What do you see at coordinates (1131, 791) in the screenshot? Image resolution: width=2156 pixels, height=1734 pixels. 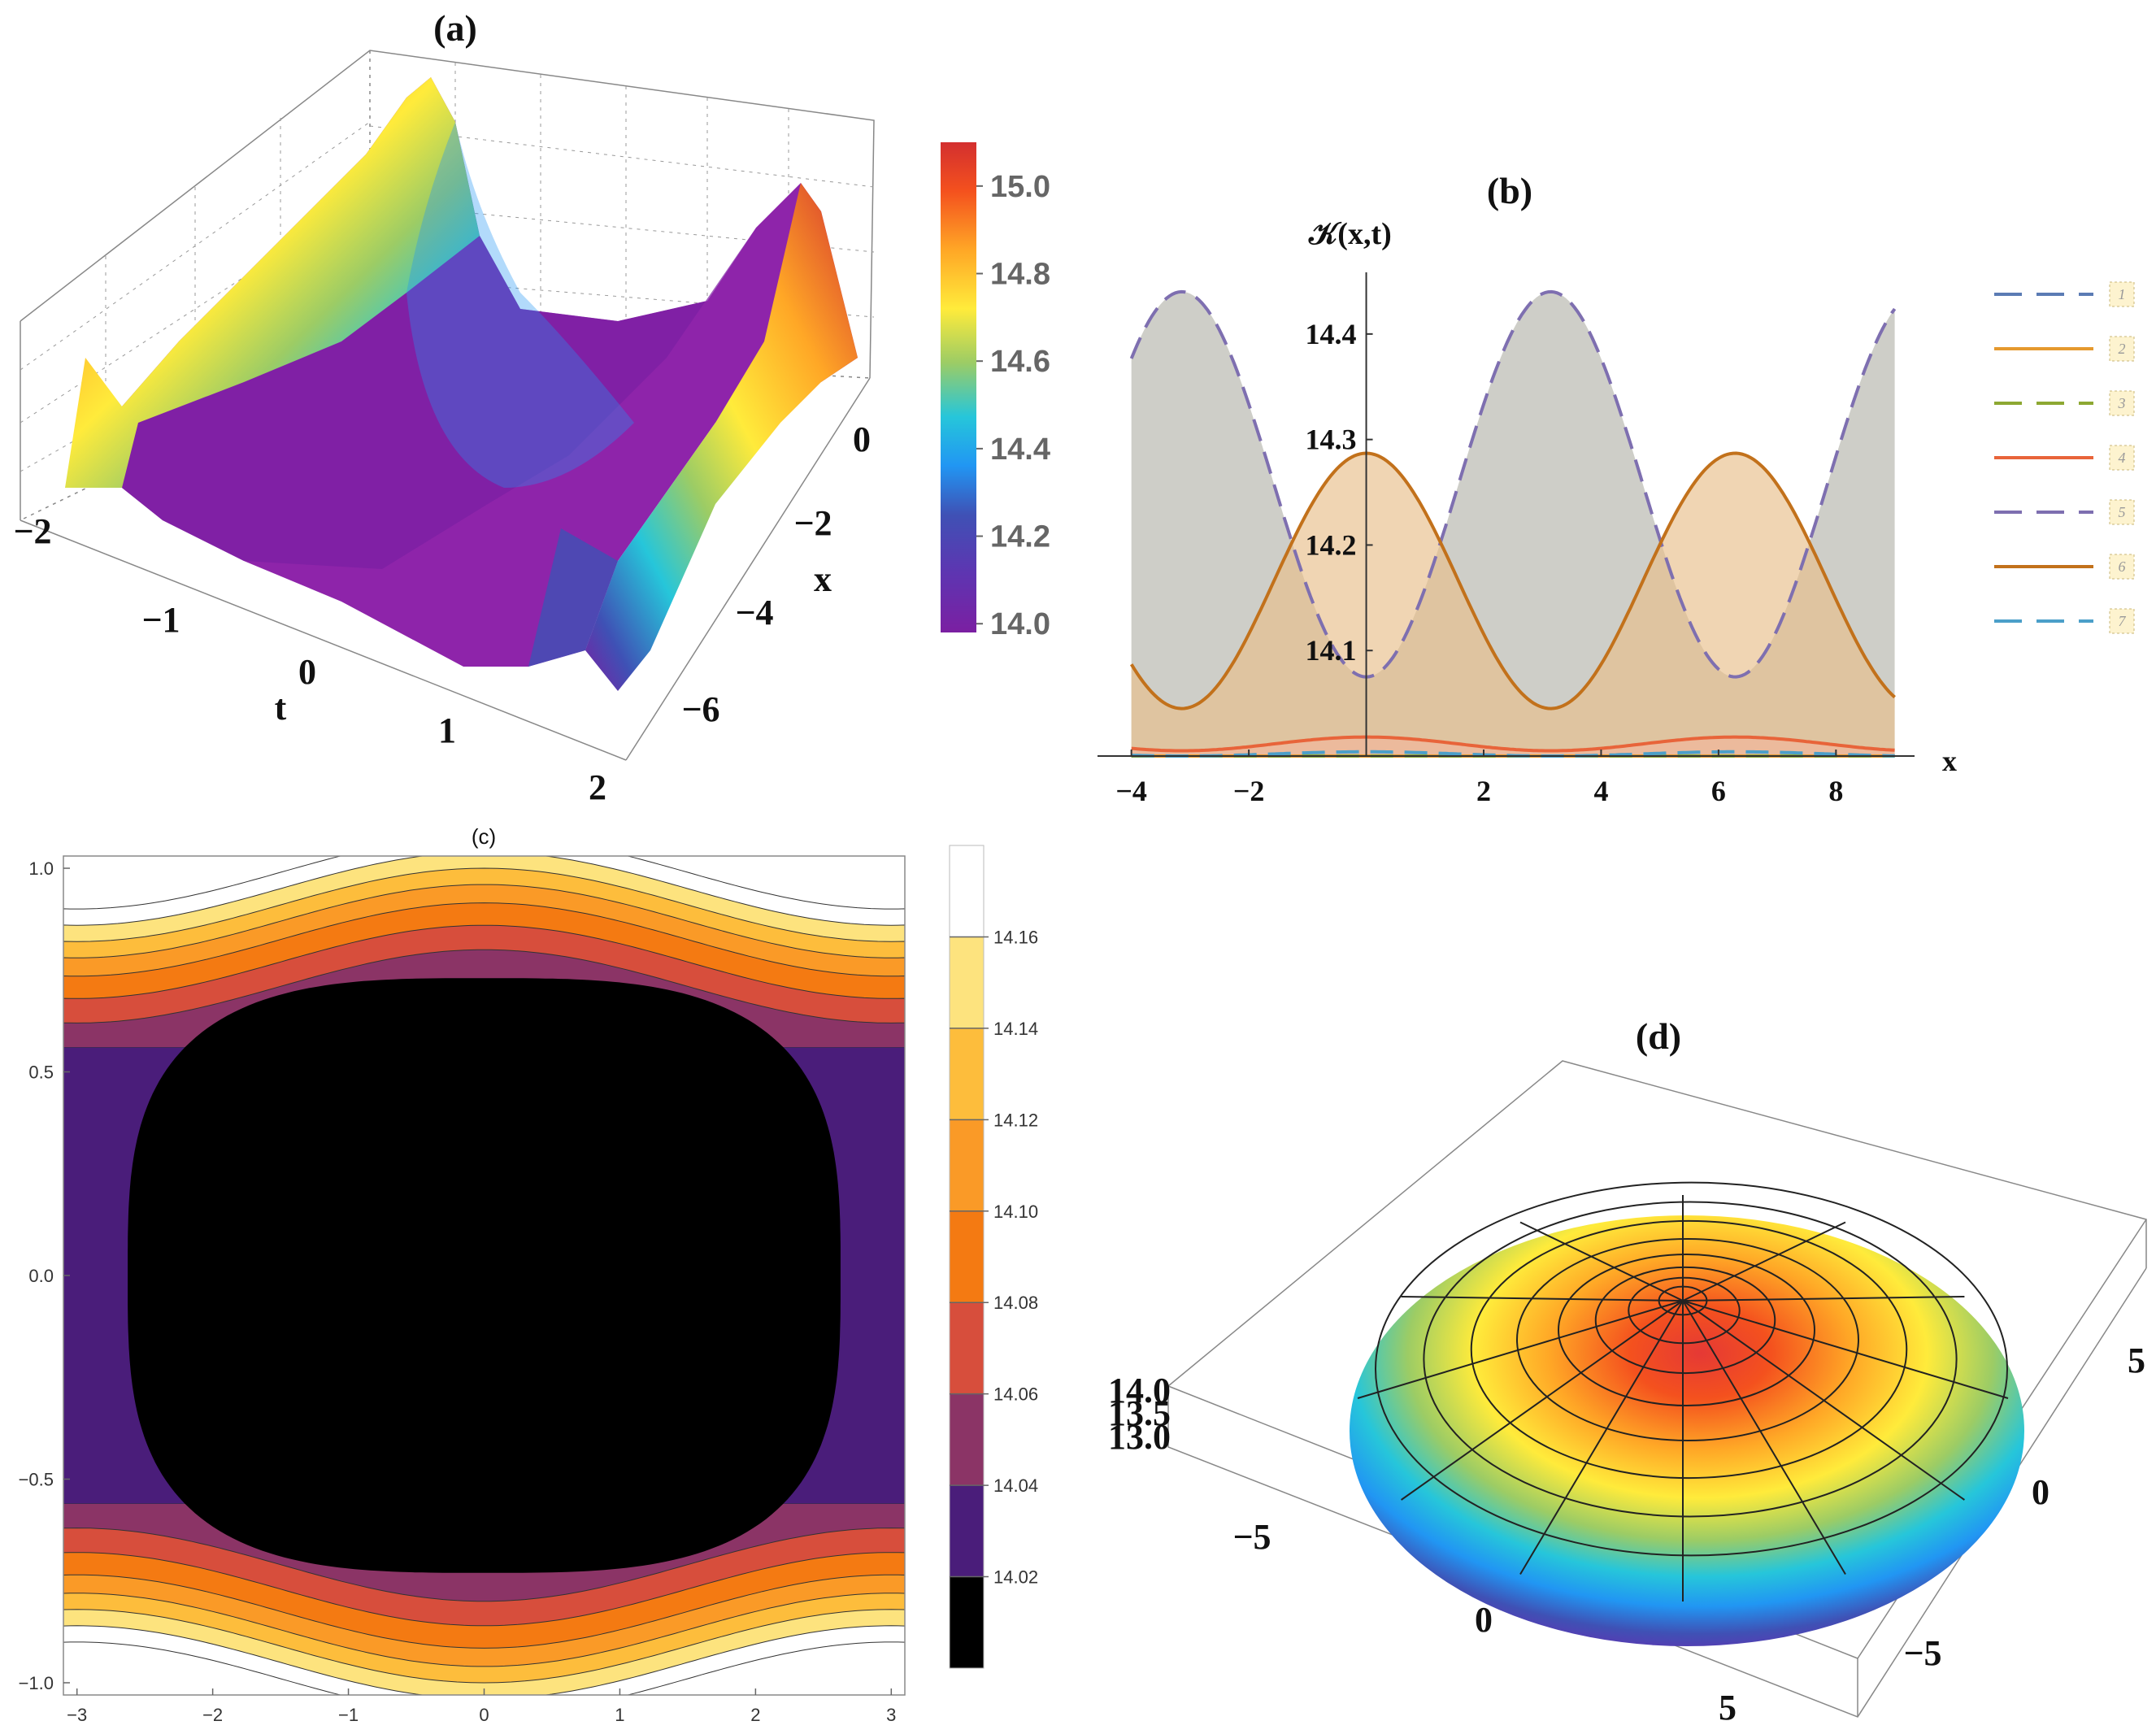 I see `b-x-tick-0: −4` at bounding box center [1131, 791].